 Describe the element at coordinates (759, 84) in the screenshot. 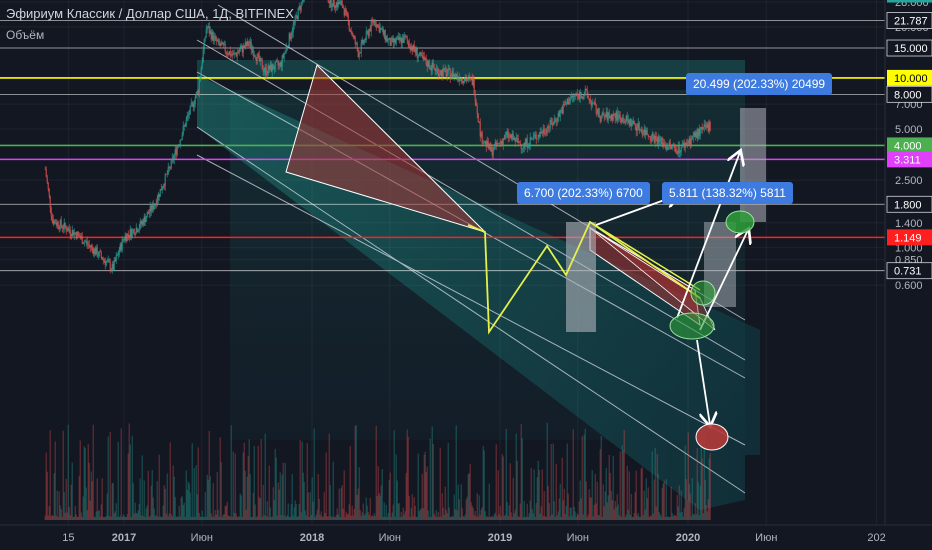

I see `annotation-label-3: 20.499 (202.33%) 20499` at that location.